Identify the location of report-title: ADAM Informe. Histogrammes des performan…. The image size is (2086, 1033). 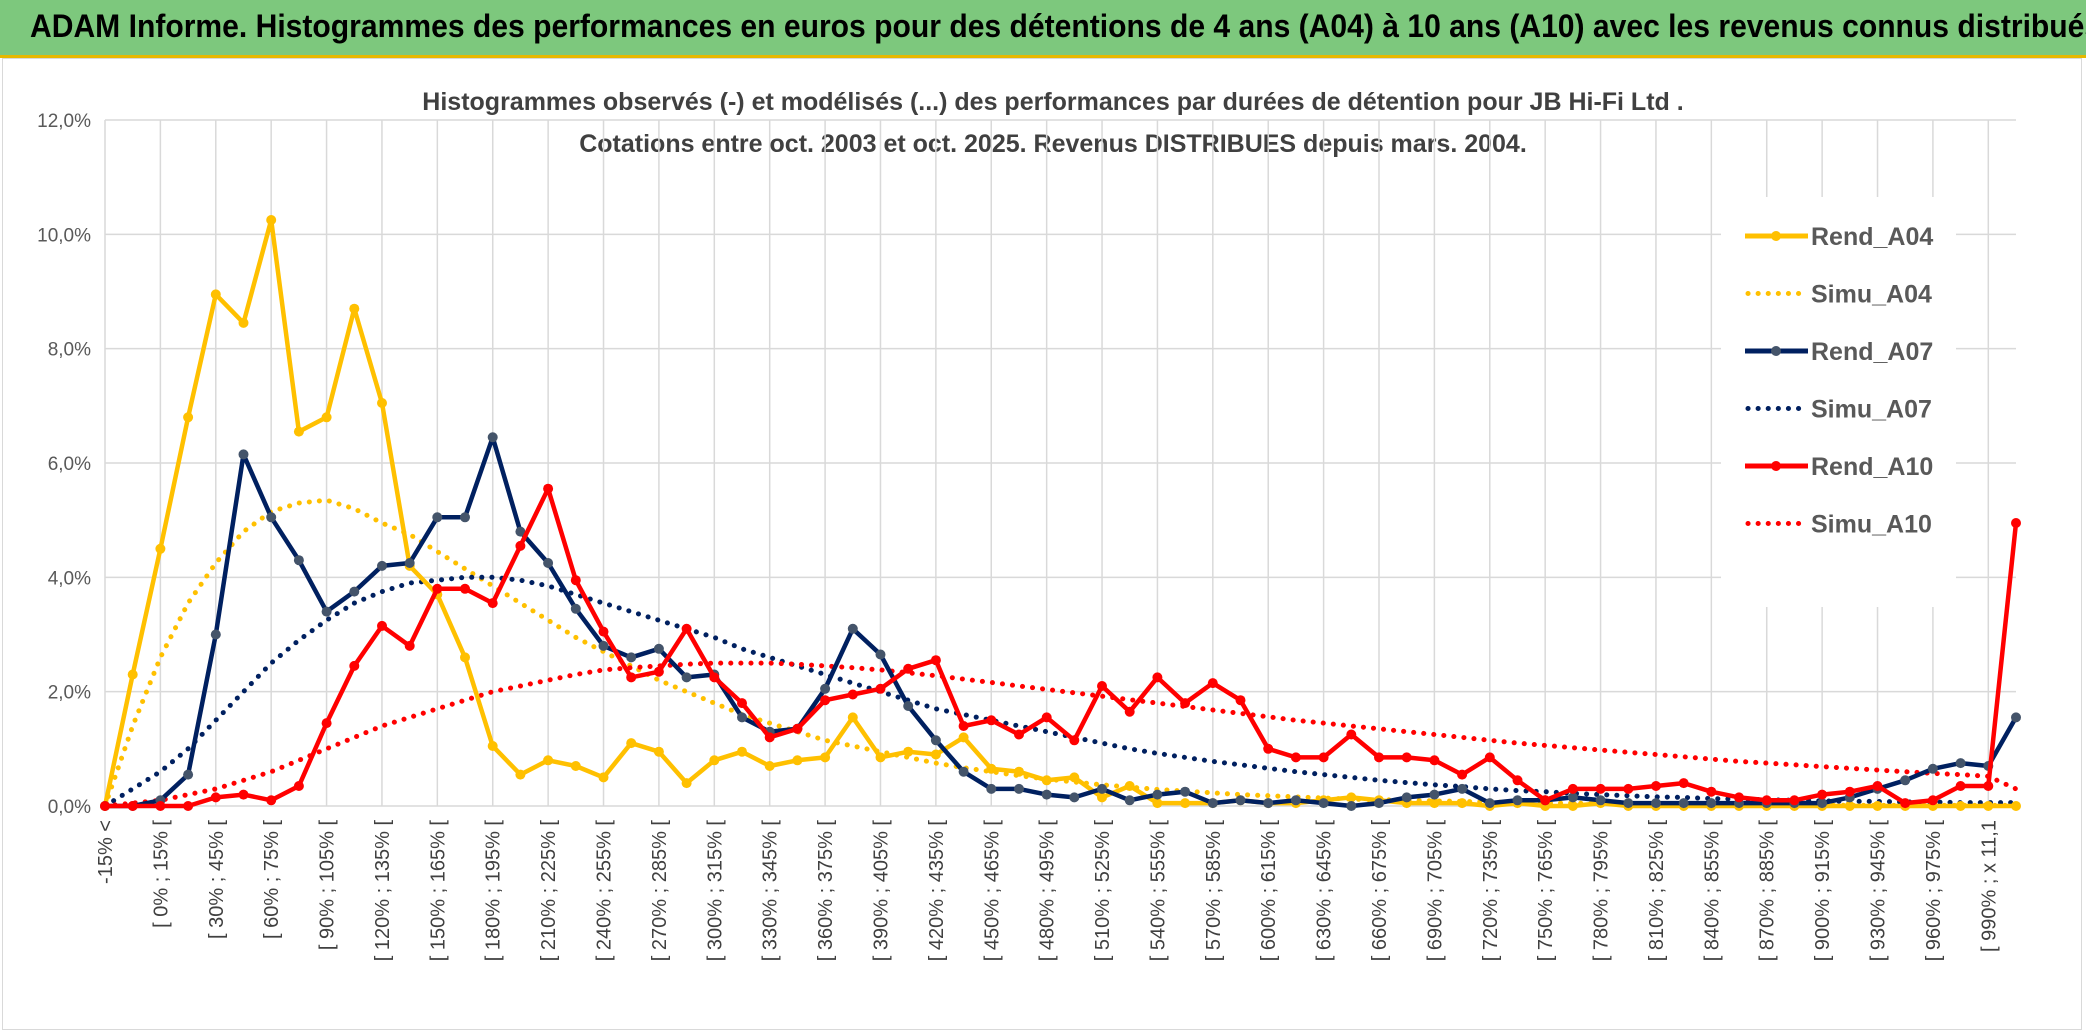
(1058, 26).